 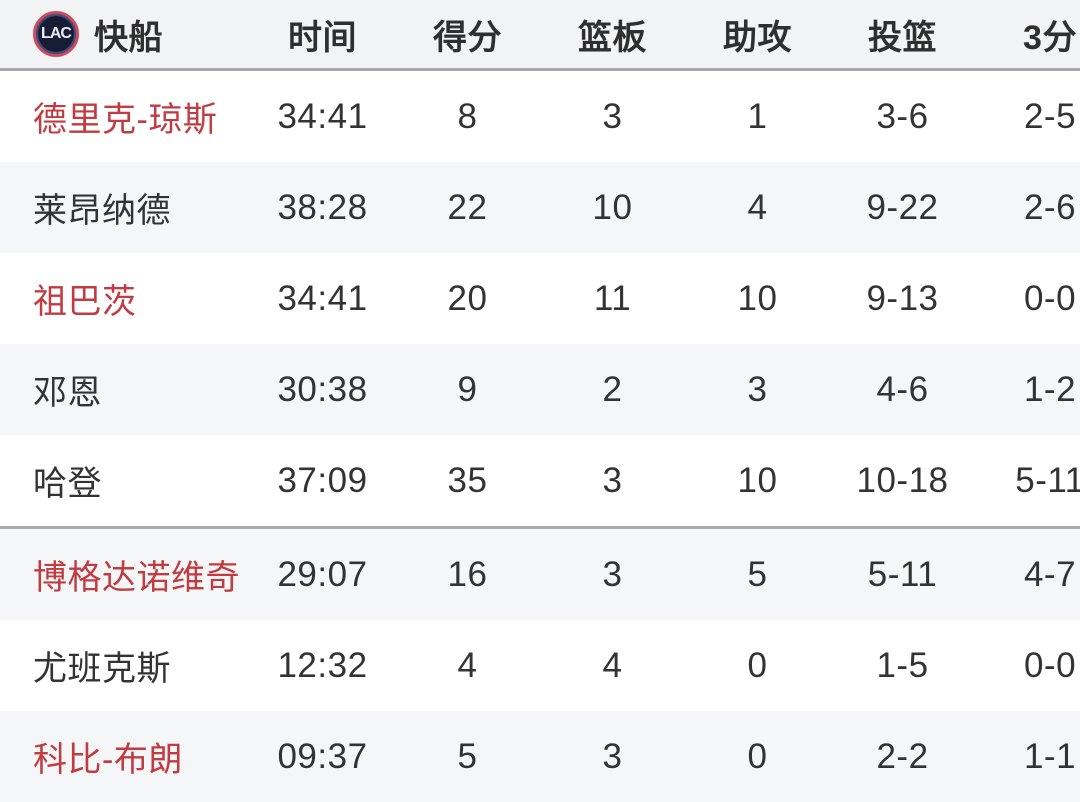 I want to click on stat-three: 2-6, so click(x=1050, y=207).